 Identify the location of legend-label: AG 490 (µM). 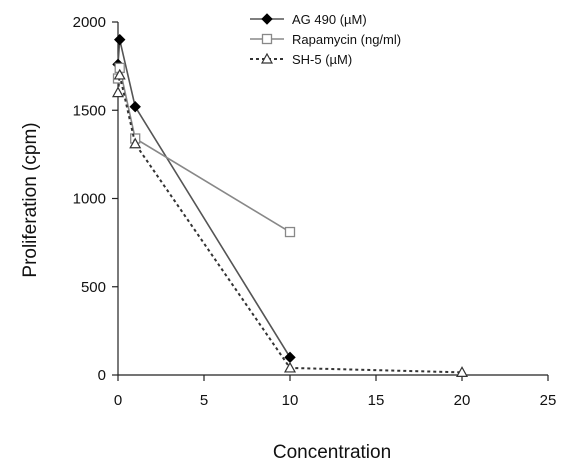
(329, 19).